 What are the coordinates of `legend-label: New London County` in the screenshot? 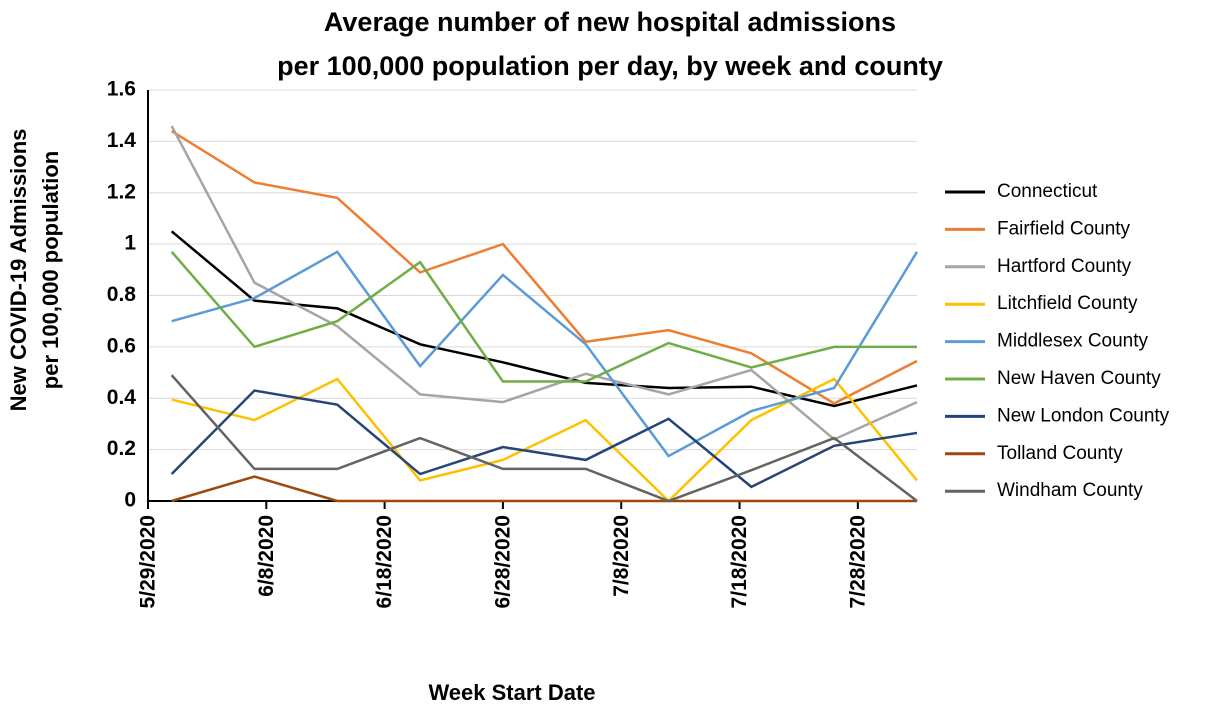 It's located at (1083, 415).